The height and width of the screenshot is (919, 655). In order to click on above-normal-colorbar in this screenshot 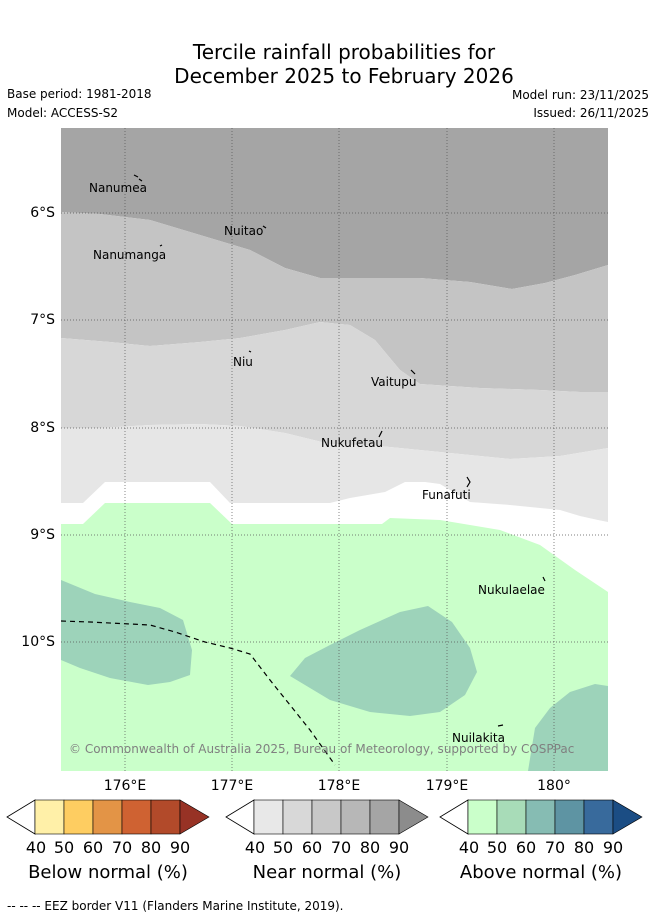, I will do `click(541, 817)`.